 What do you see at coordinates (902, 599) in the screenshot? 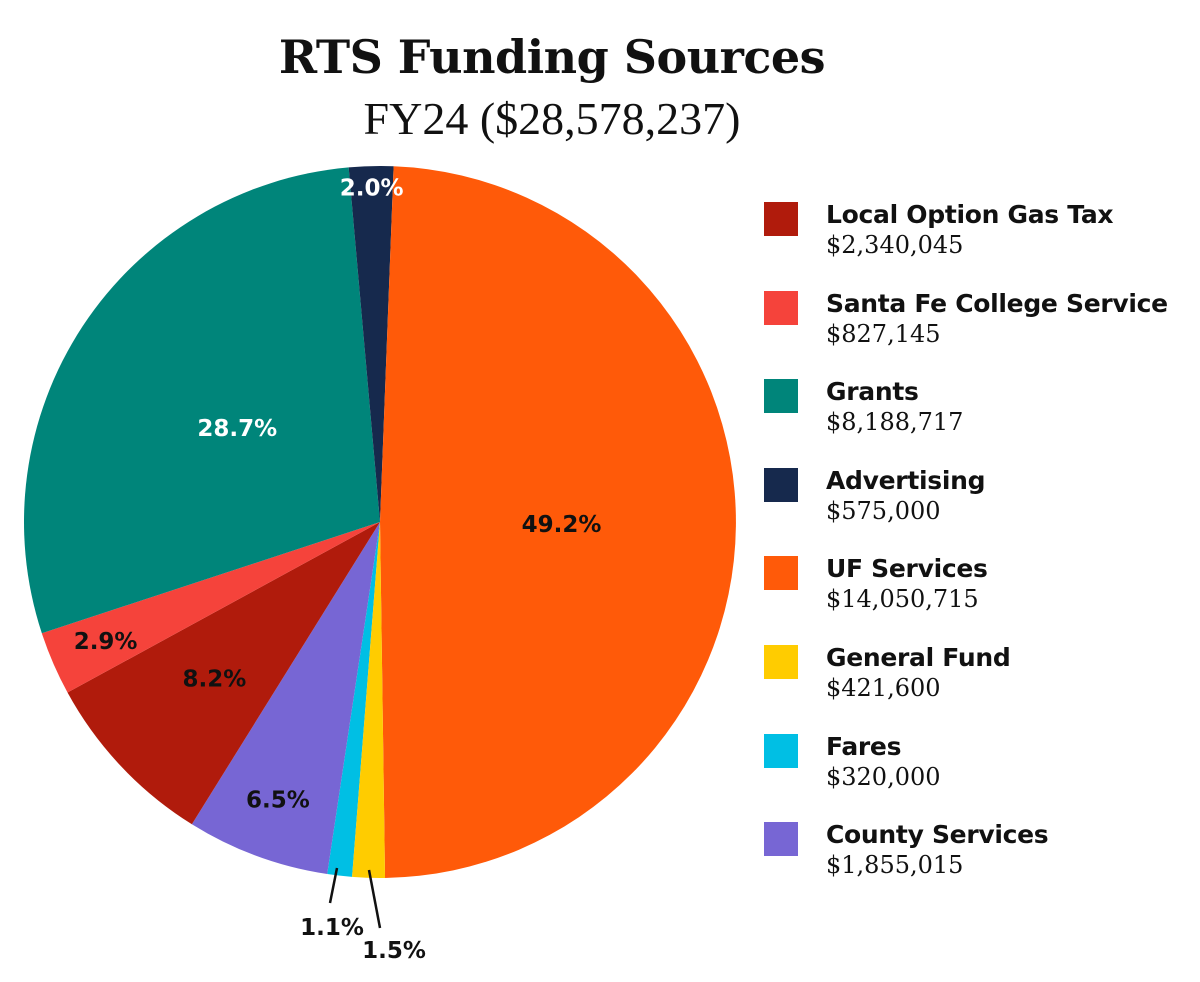
I see `legend-amount: $14,050,715` at bounding box center [902, 599].